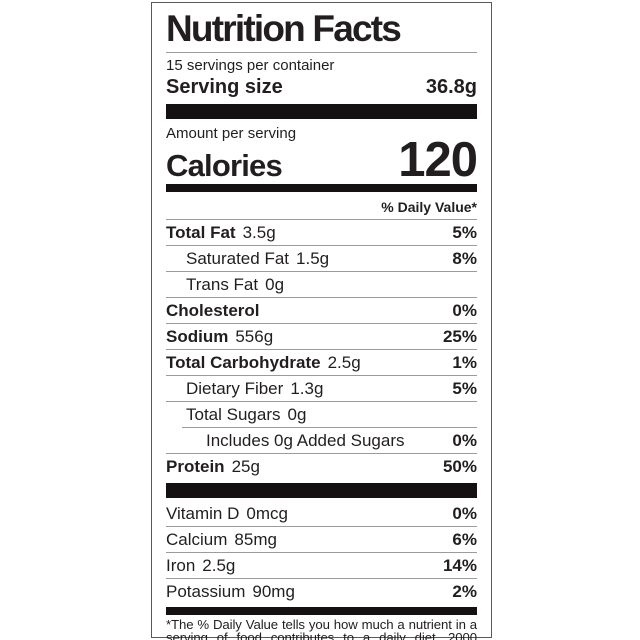 This screenshot has height=640, width=640. Describe the element at coordinates (464, 539) in the screenshot. I see `nutrient-dv: 6%` at that location.